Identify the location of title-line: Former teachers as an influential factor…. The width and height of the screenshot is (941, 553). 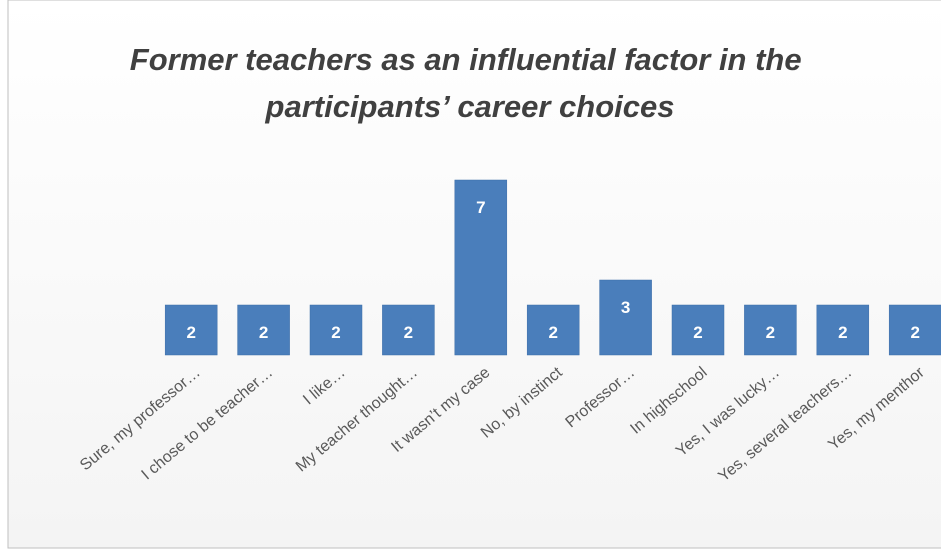
(466, 59).